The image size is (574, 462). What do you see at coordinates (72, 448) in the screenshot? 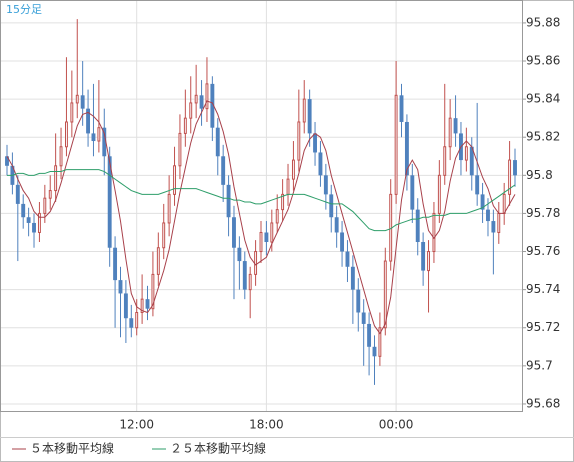
I see `legend-label: ５本移動平均線` at bounding box center [72, 448].